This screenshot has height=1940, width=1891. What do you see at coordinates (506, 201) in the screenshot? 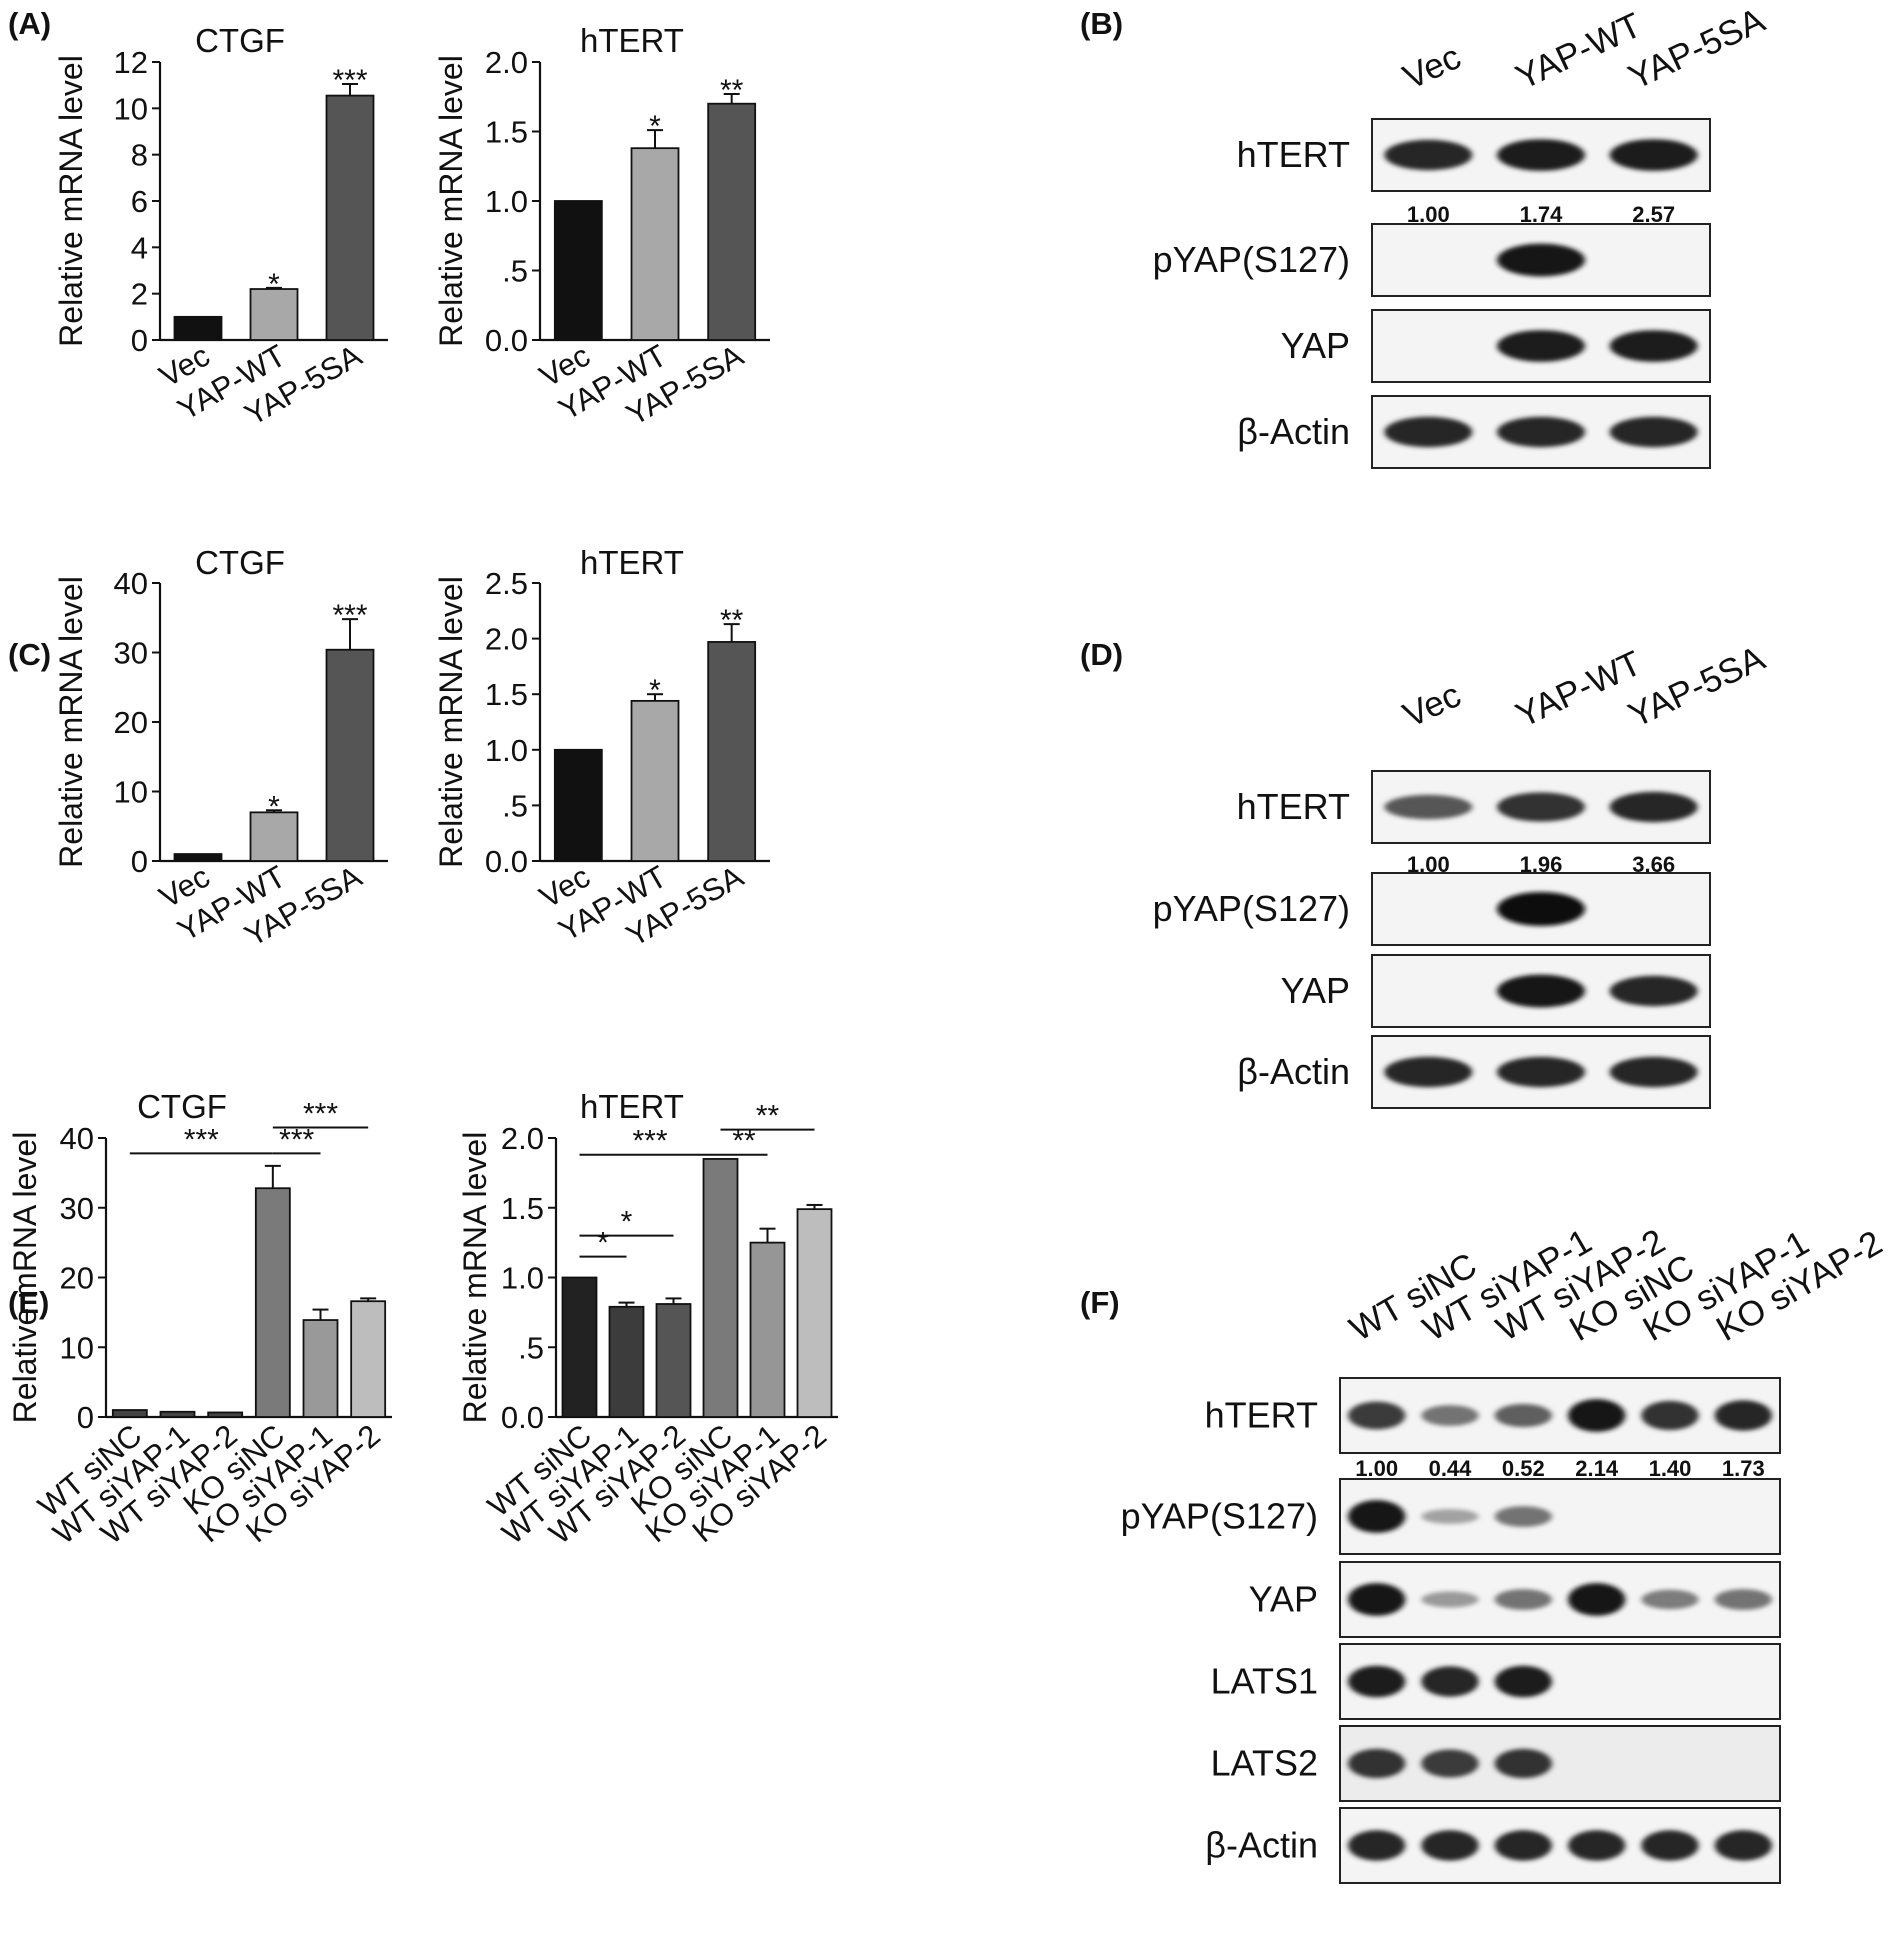
I see `y-tick-label: 1.0` at bounding box center [506, 201].